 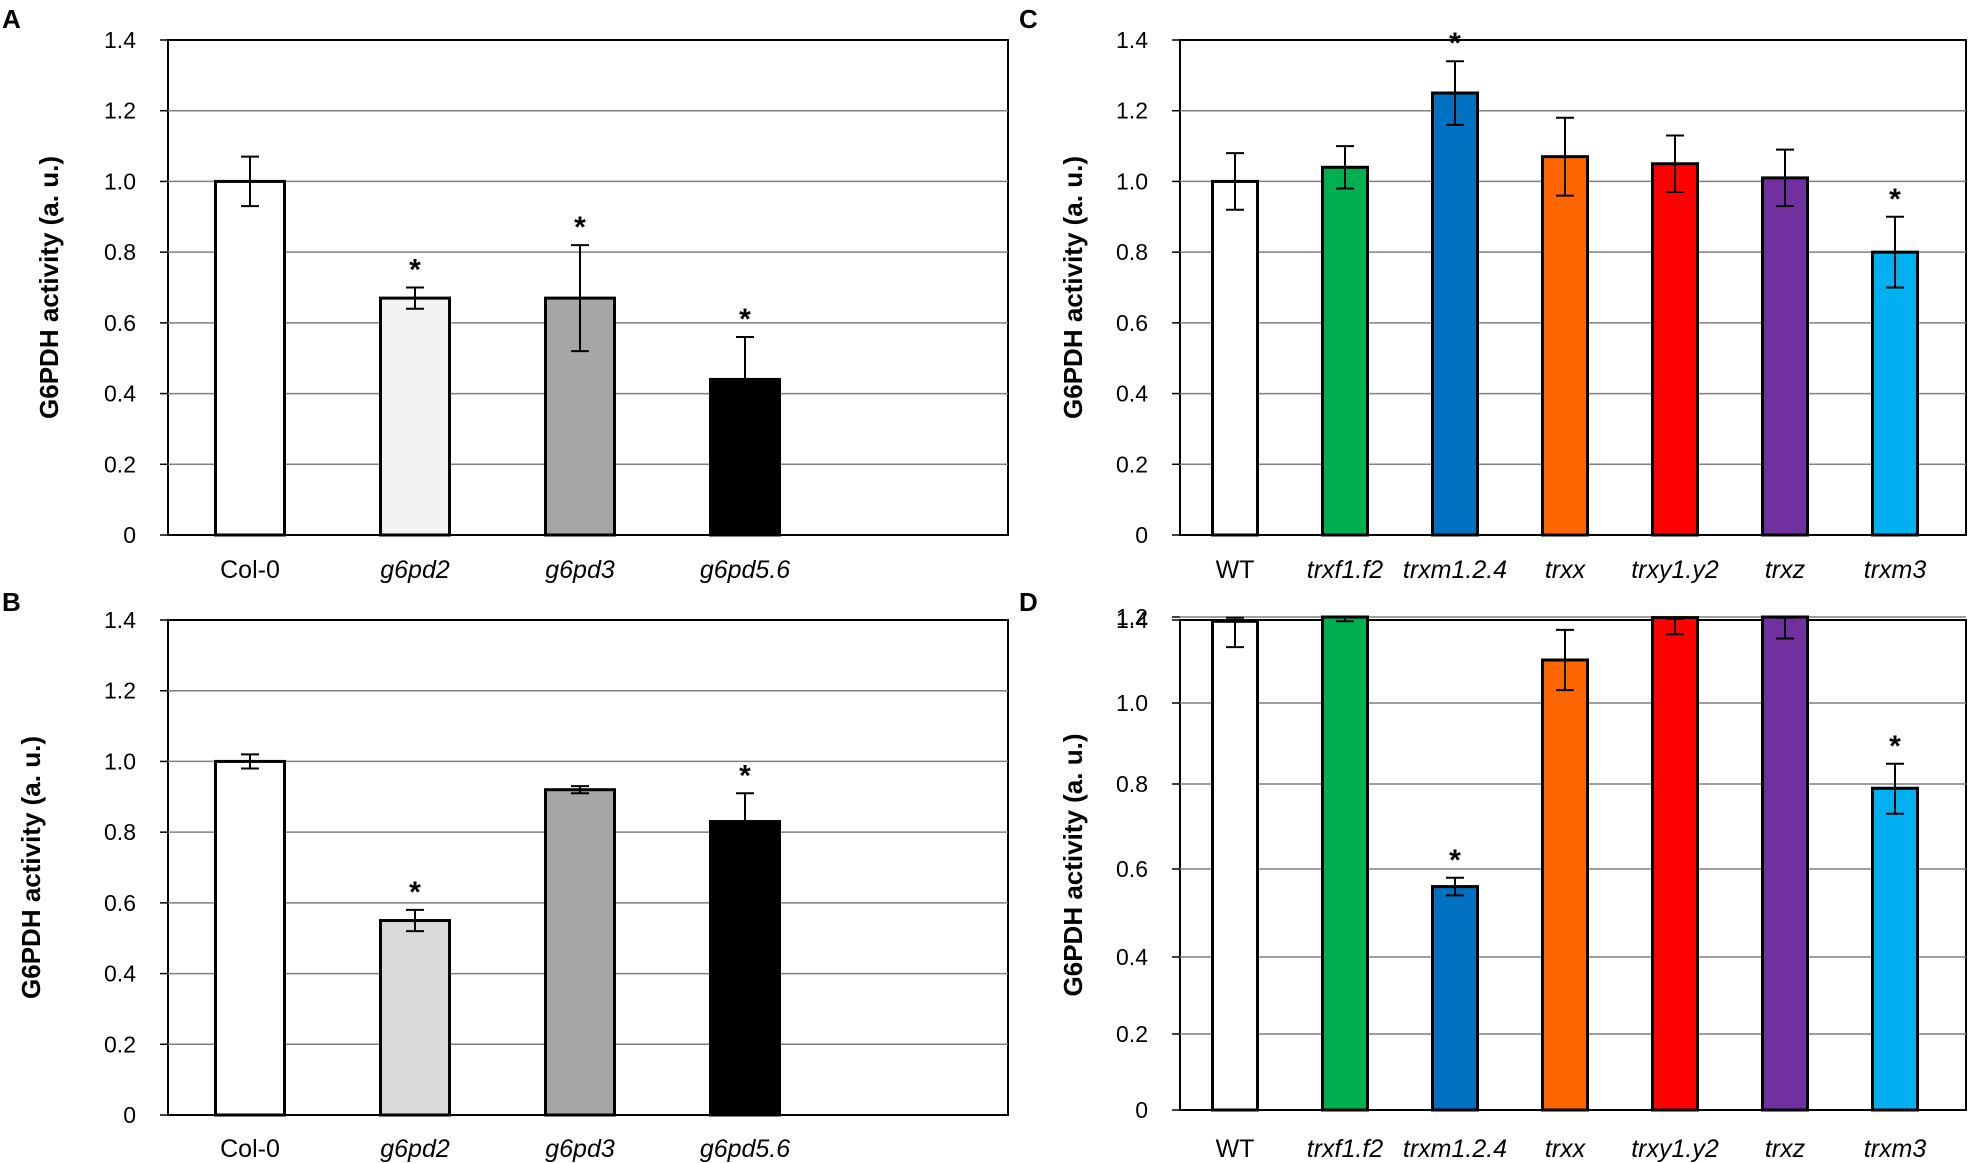 What do you see at coordinates (11, 602) in the screenshot?
I see `panel-letter: B` at bounding box center [11, 602].